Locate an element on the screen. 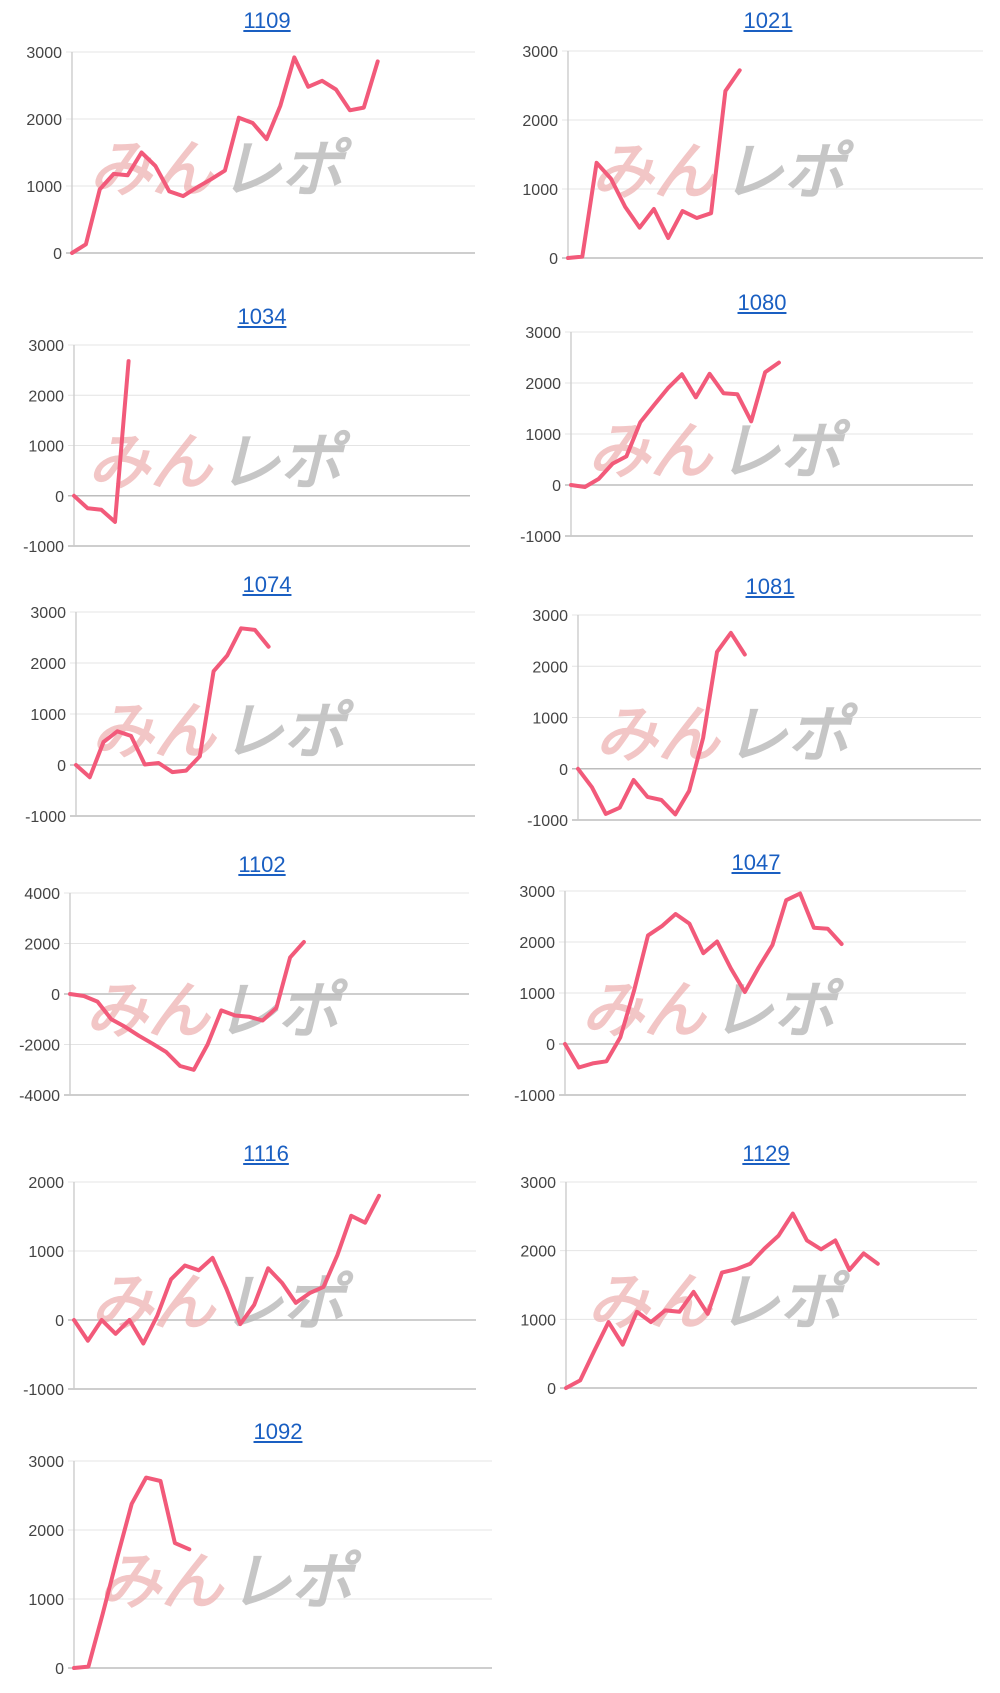 The image size is (1000, 1693). chart-title-link: 1109 is located at coordinates (267, 20).